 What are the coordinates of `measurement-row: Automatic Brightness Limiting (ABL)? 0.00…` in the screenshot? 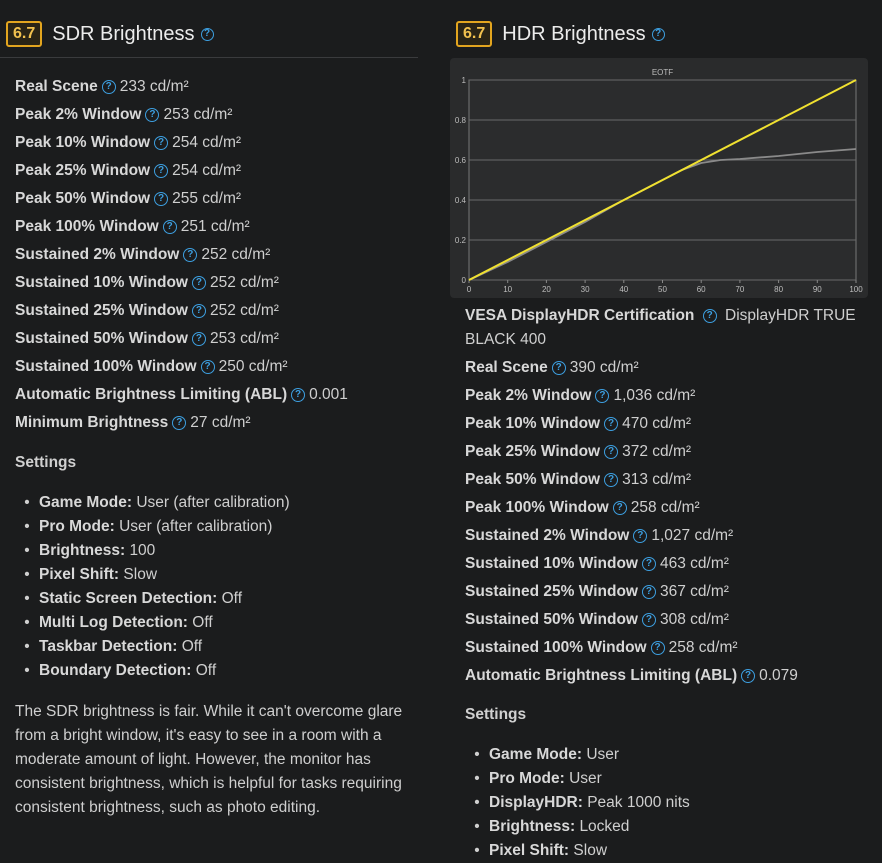 It's located at (181, 395).